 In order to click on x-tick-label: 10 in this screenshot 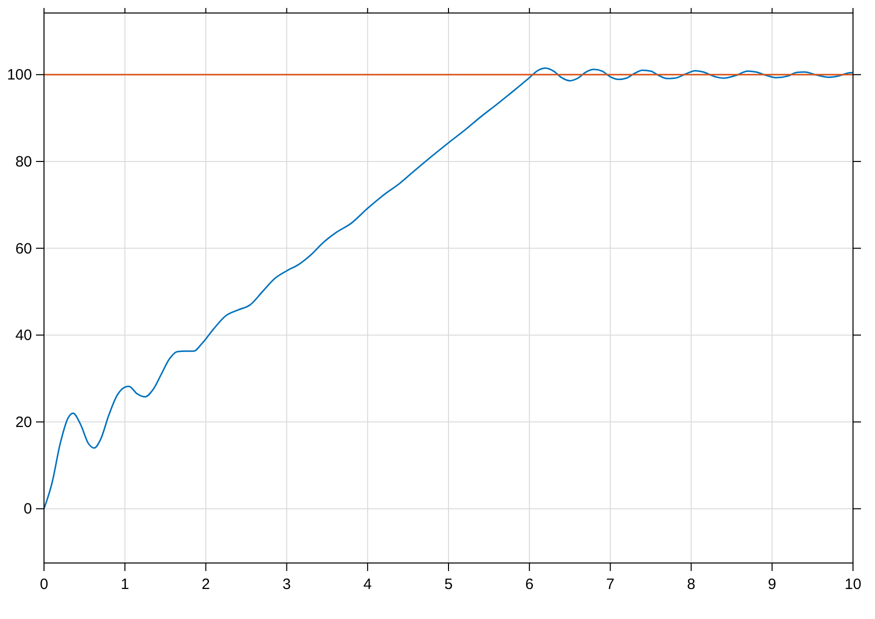, I will do `click(853, 584)`.